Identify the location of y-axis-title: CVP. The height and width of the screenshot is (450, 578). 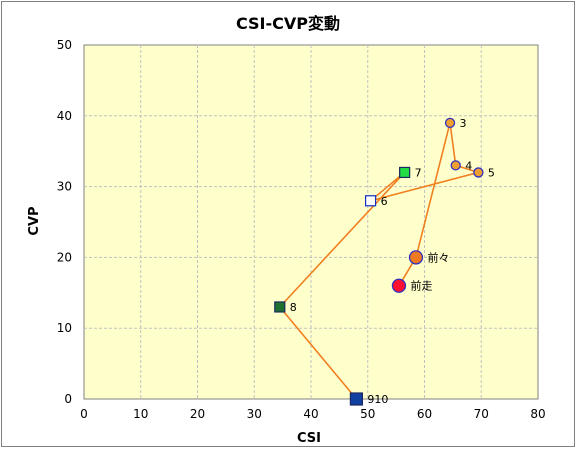
(34, 220).